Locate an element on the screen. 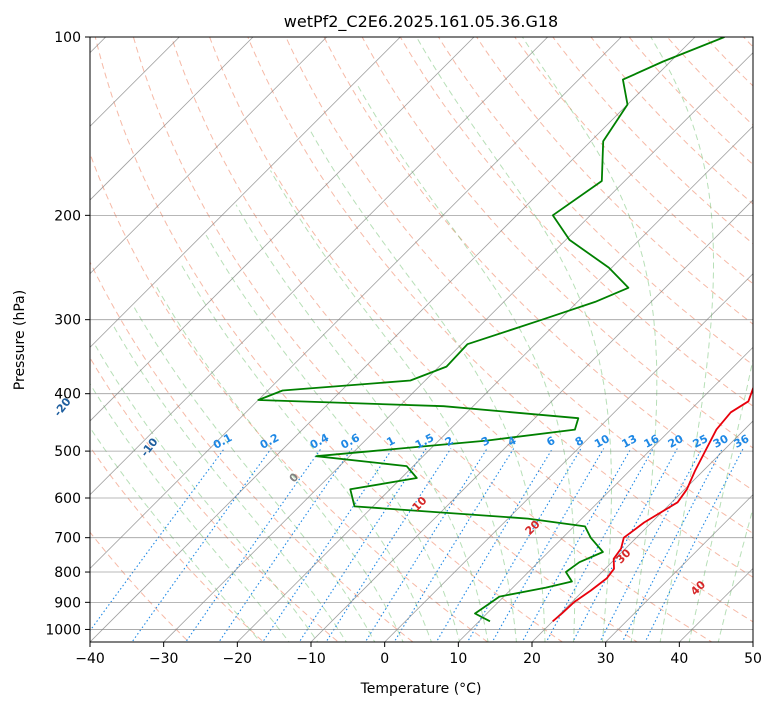  mixing-ratio-label: 0.6 is located at coordinates (351, 441).